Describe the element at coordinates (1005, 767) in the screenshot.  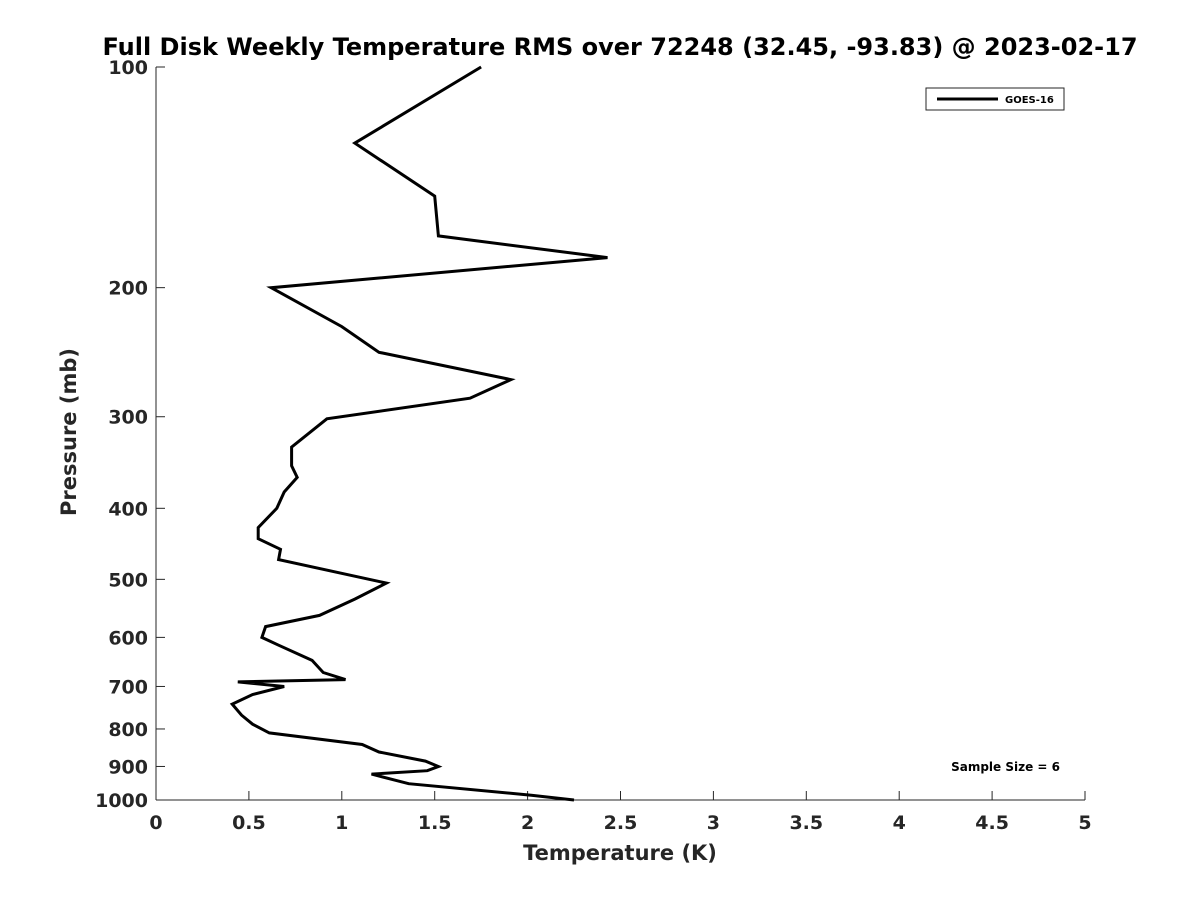
I see `sample-size-annotation: Sample Size = 6` at that location.